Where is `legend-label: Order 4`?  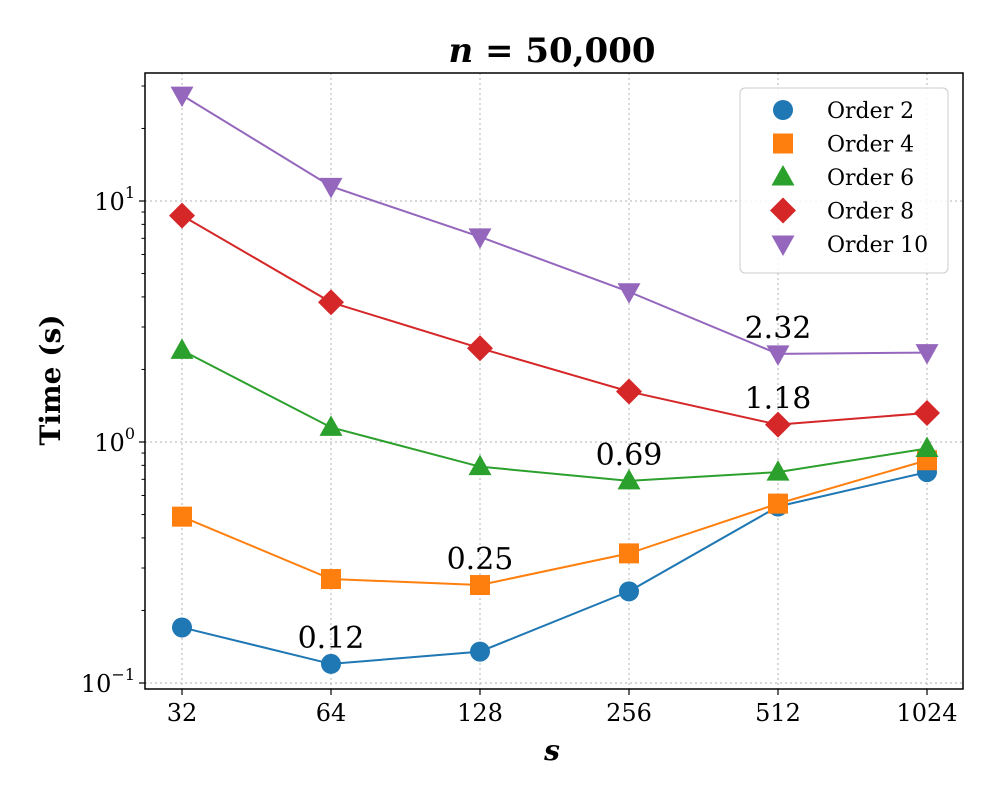 legend-label: Order 4 is located at coordinates (870, 145).